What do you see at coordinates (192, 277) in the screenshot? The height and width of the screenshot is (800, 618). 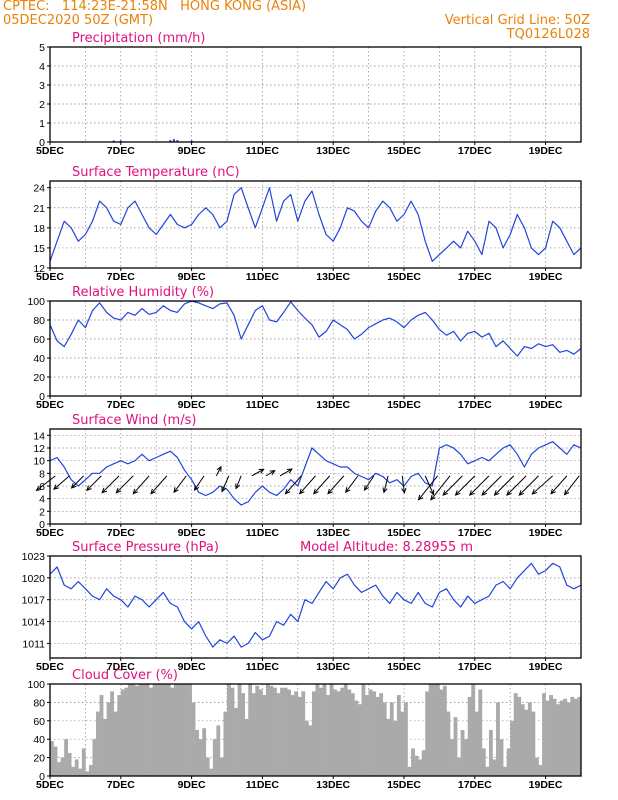 I see `x-tick-label: 9DEC` at bounding box center [192, 277].